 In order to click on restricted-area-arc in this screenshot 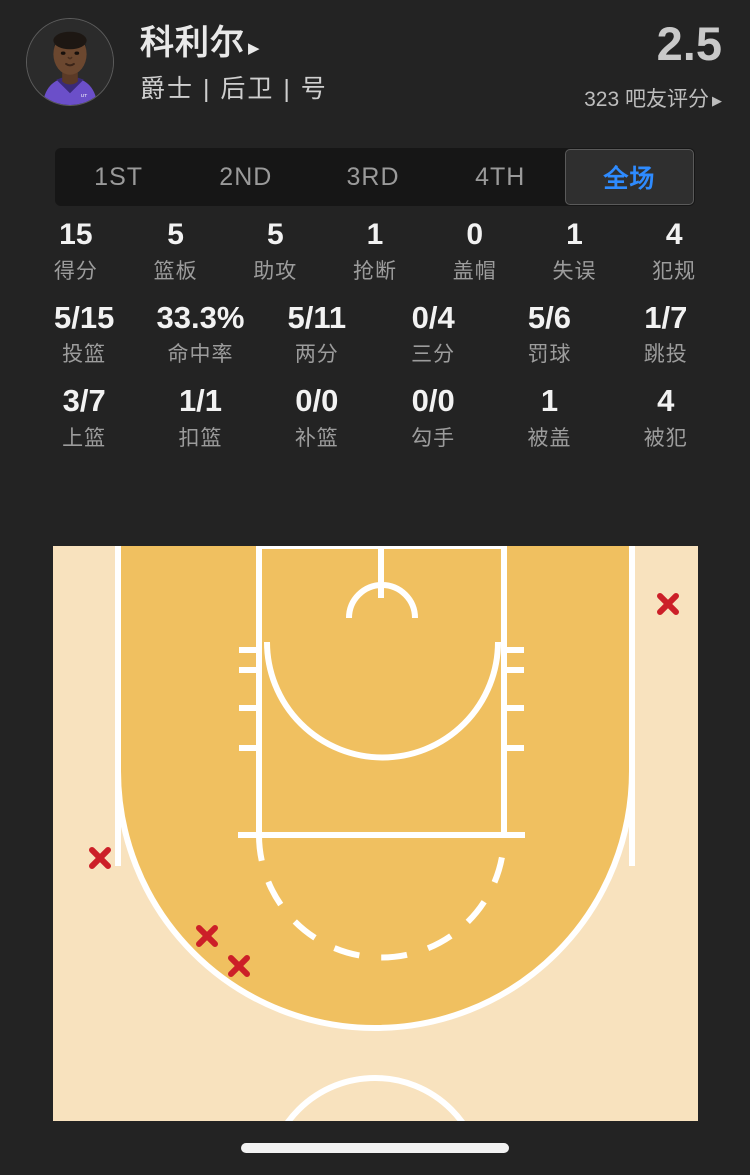, I will do `click(382, 701)`.